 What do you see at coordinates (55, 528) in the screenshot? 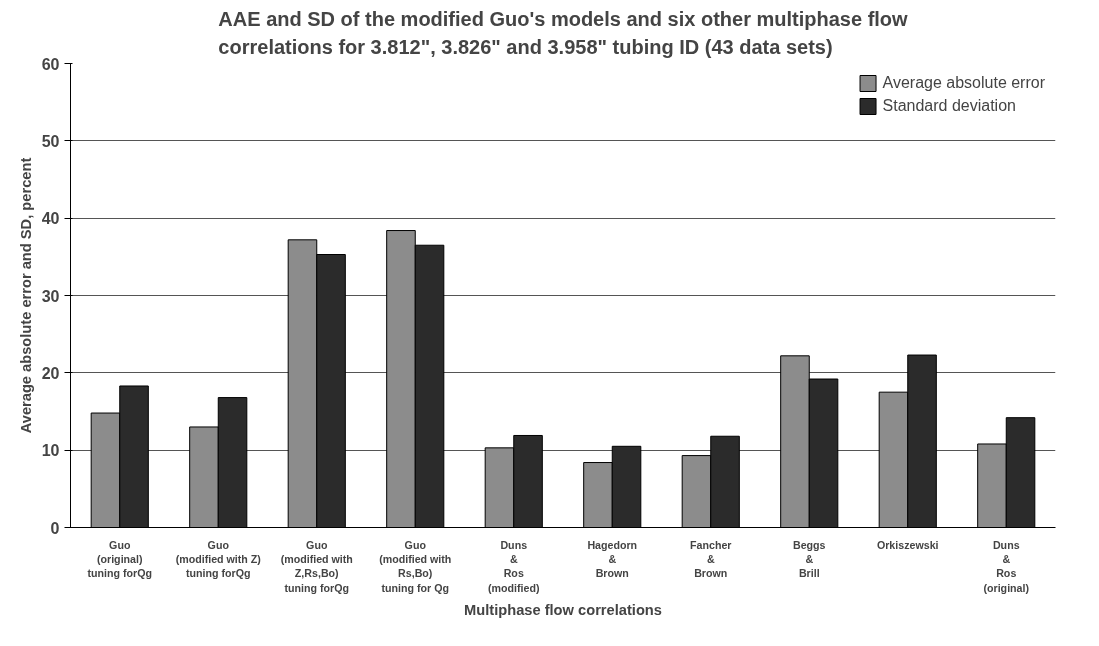
I see `y-tick-label: 0` at bounding box center [55, 528].